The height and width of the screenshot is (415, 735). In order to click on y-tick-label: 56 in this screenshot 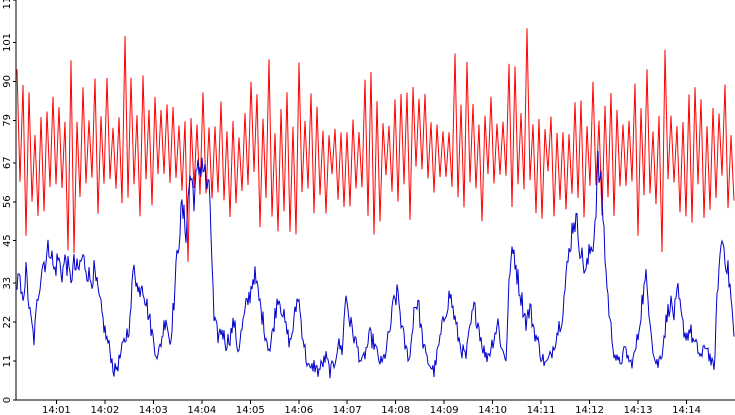, I will do `click(7, 201)`.